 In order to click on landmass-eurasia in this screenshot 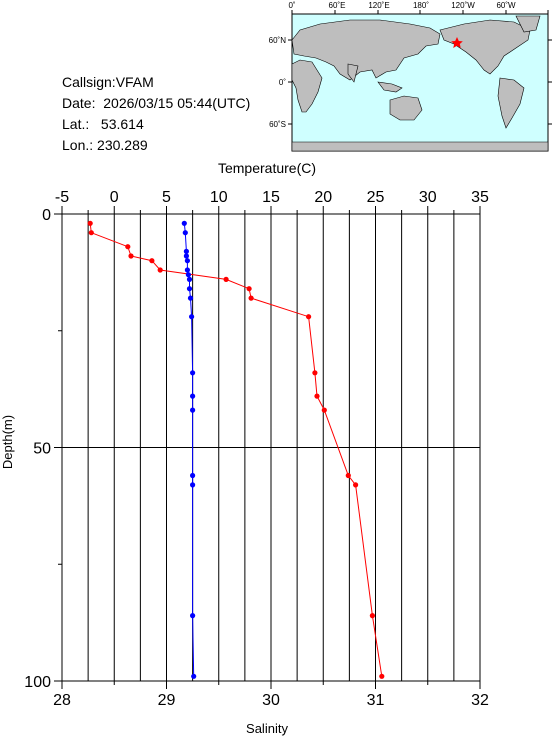, I will do `click(366, 50)`.